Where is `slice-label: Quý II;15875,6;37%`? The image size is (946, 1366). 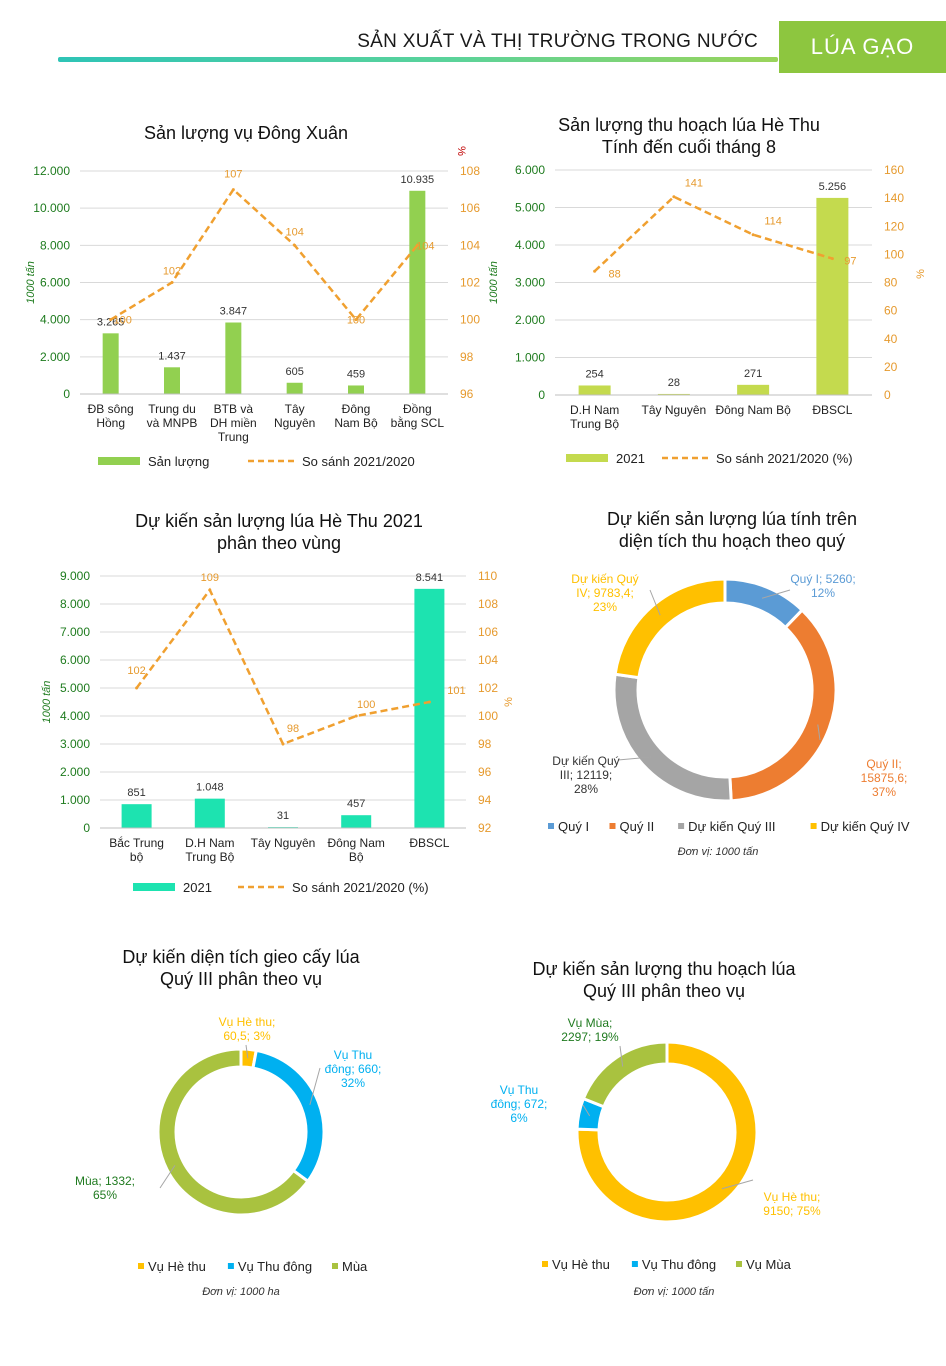 slice-label: Quý II;15875,6;37% is located at coordinates (884, 778).